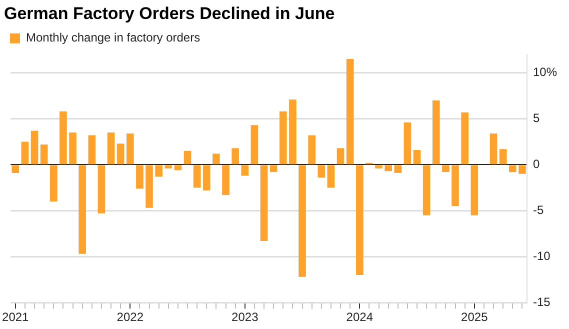  I want to click on x-tick-label: 2022, so click(130, 317).